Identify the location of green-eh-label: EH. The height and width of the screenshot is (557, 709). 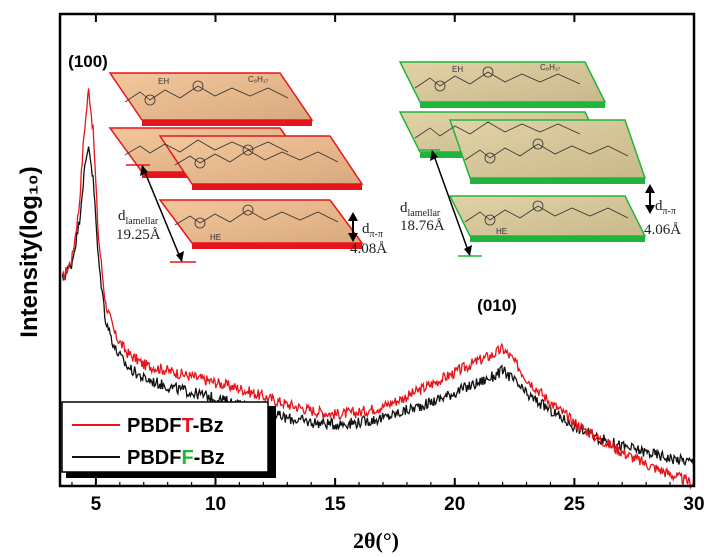
(457, 69).